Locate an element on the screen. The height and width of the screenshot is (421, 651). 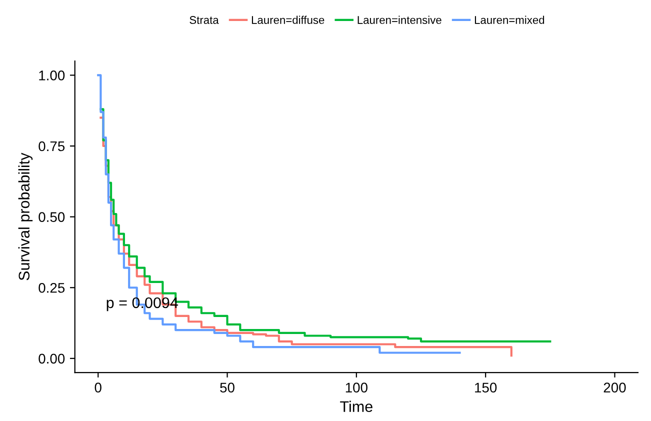
x-tick-label: 100 is located at coordinates (357, 387).